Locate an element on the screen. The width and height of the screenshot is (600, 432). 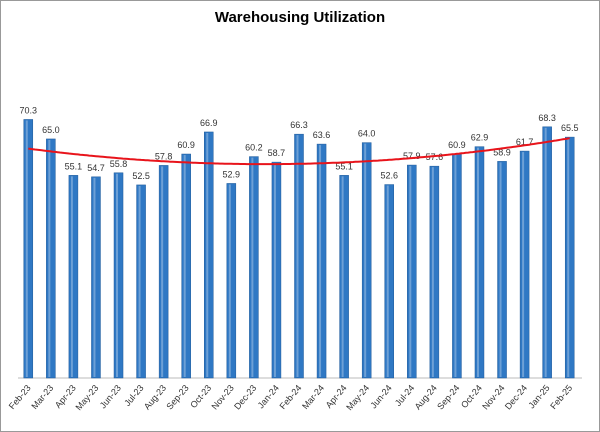
value-label: 68.3 is located at coordinates (547, 118).